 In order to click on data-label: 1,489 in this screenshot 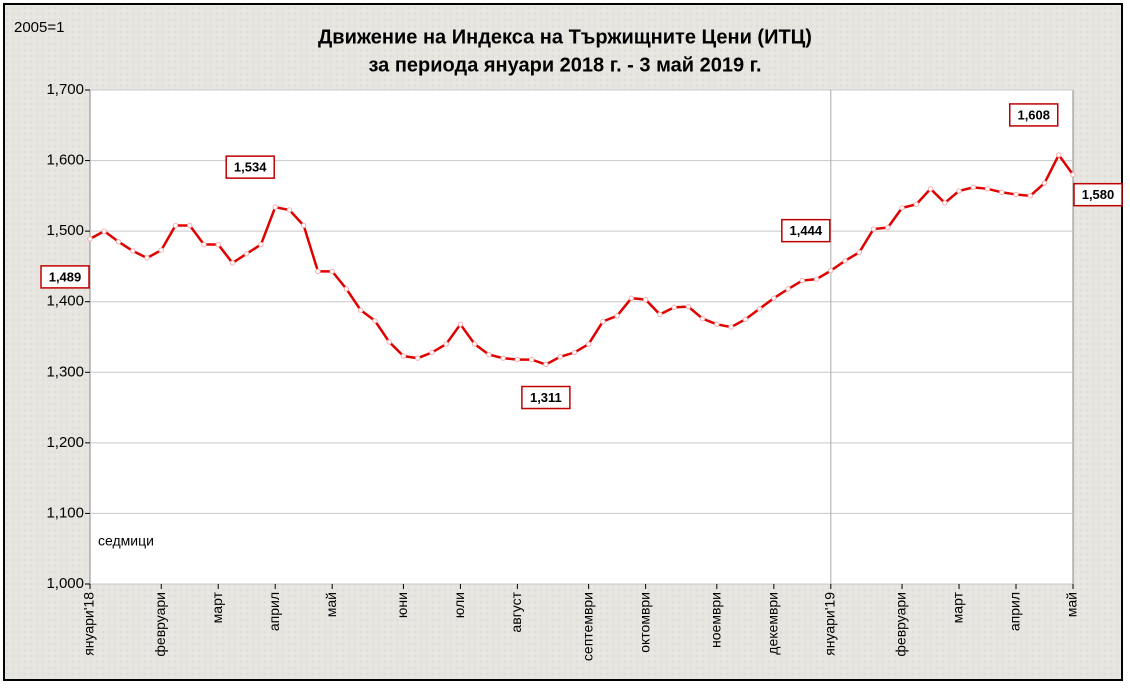, I will do `click(65, 276)`.